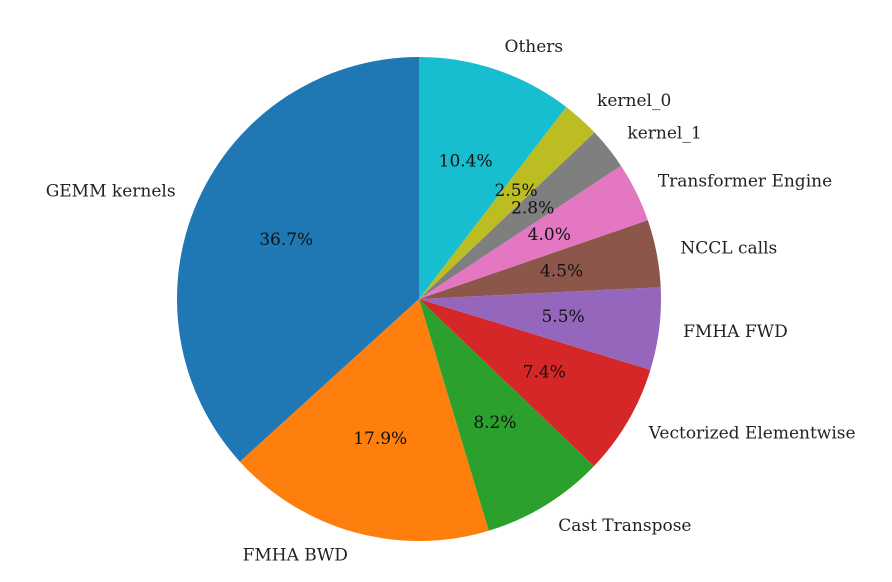 The height and width of the screenshot is (582, 892). Describe the element at coordinates (286, 240) in the screenshot. I see `pie-percent-label-gemm-kernels: 36.7%` at that location.